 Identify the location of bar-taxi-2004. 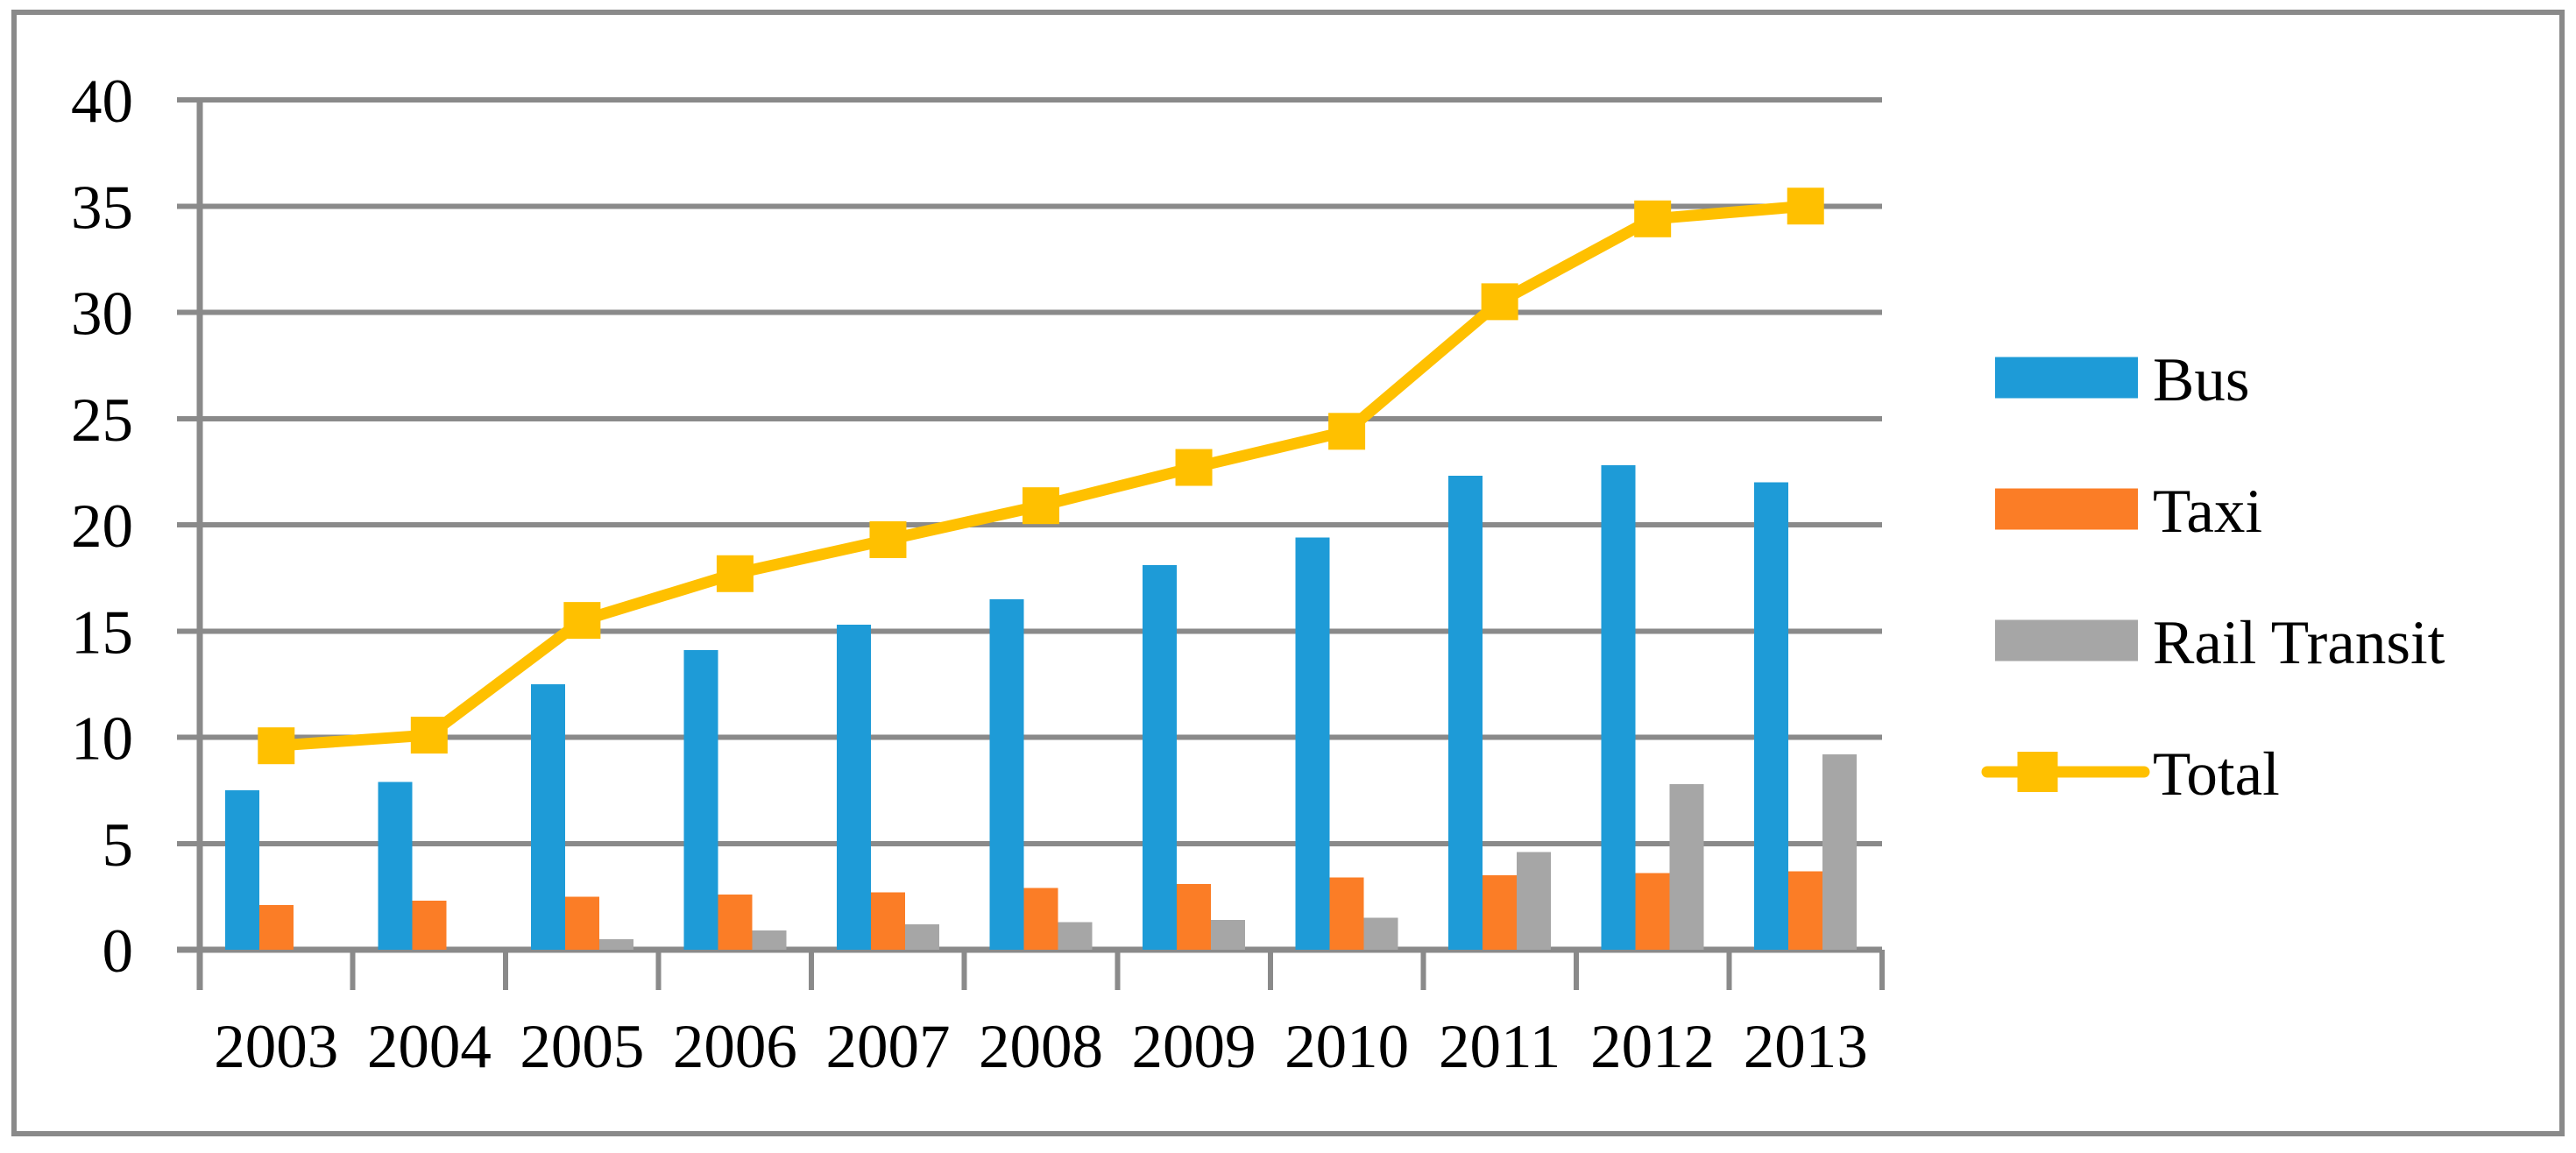
(429, 926).